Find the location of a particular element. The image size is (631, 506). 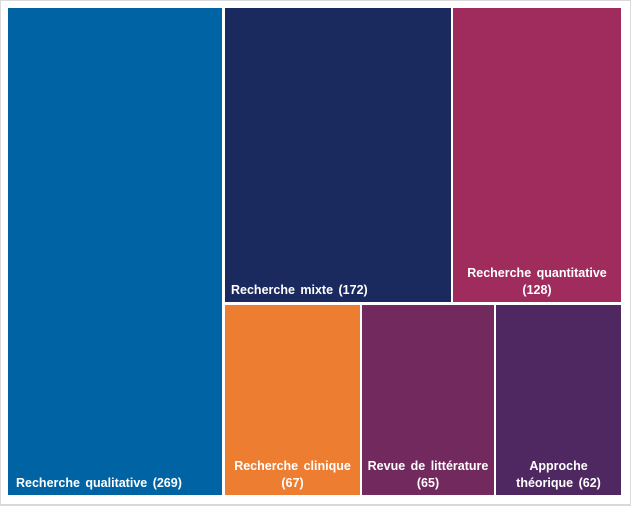

tile-label: Revue de littérature (65) is located at coordinates (428, 475).